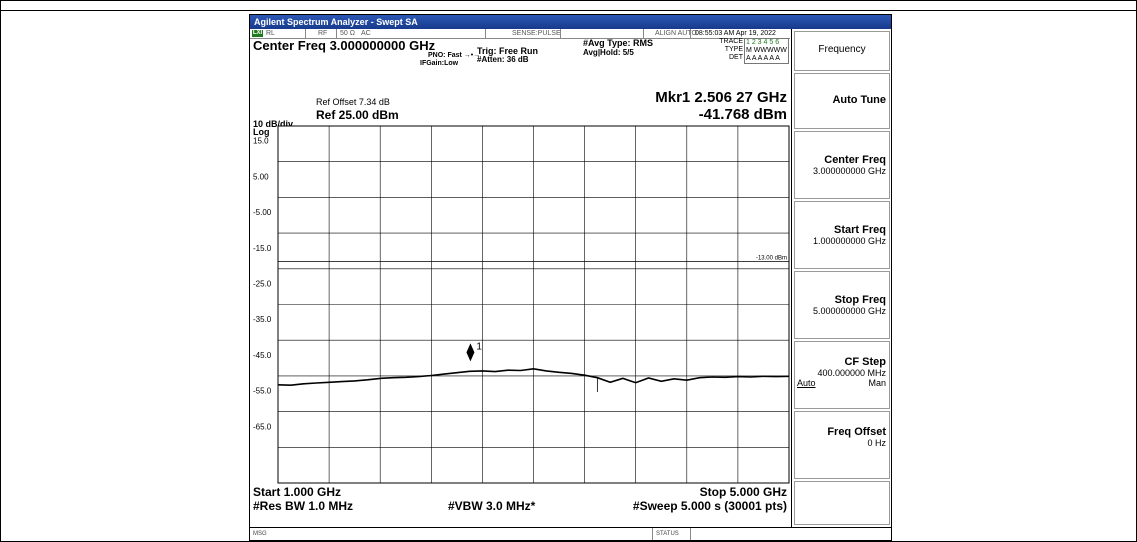 This screenshot has width=1137, height=542. Describe the element at coordinates (608, 52) in the screenshot. I see `avg-hold-readout: Avg|Hold: 5/5` at that location.